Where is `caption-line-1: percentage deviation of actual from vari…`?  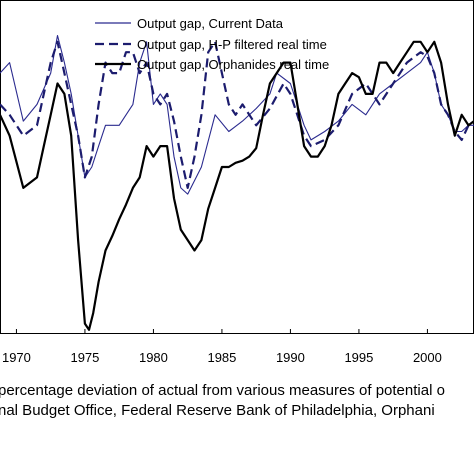 caption-line-1: percentage deviation of actual from vari… is located at coordinates (222, 390).